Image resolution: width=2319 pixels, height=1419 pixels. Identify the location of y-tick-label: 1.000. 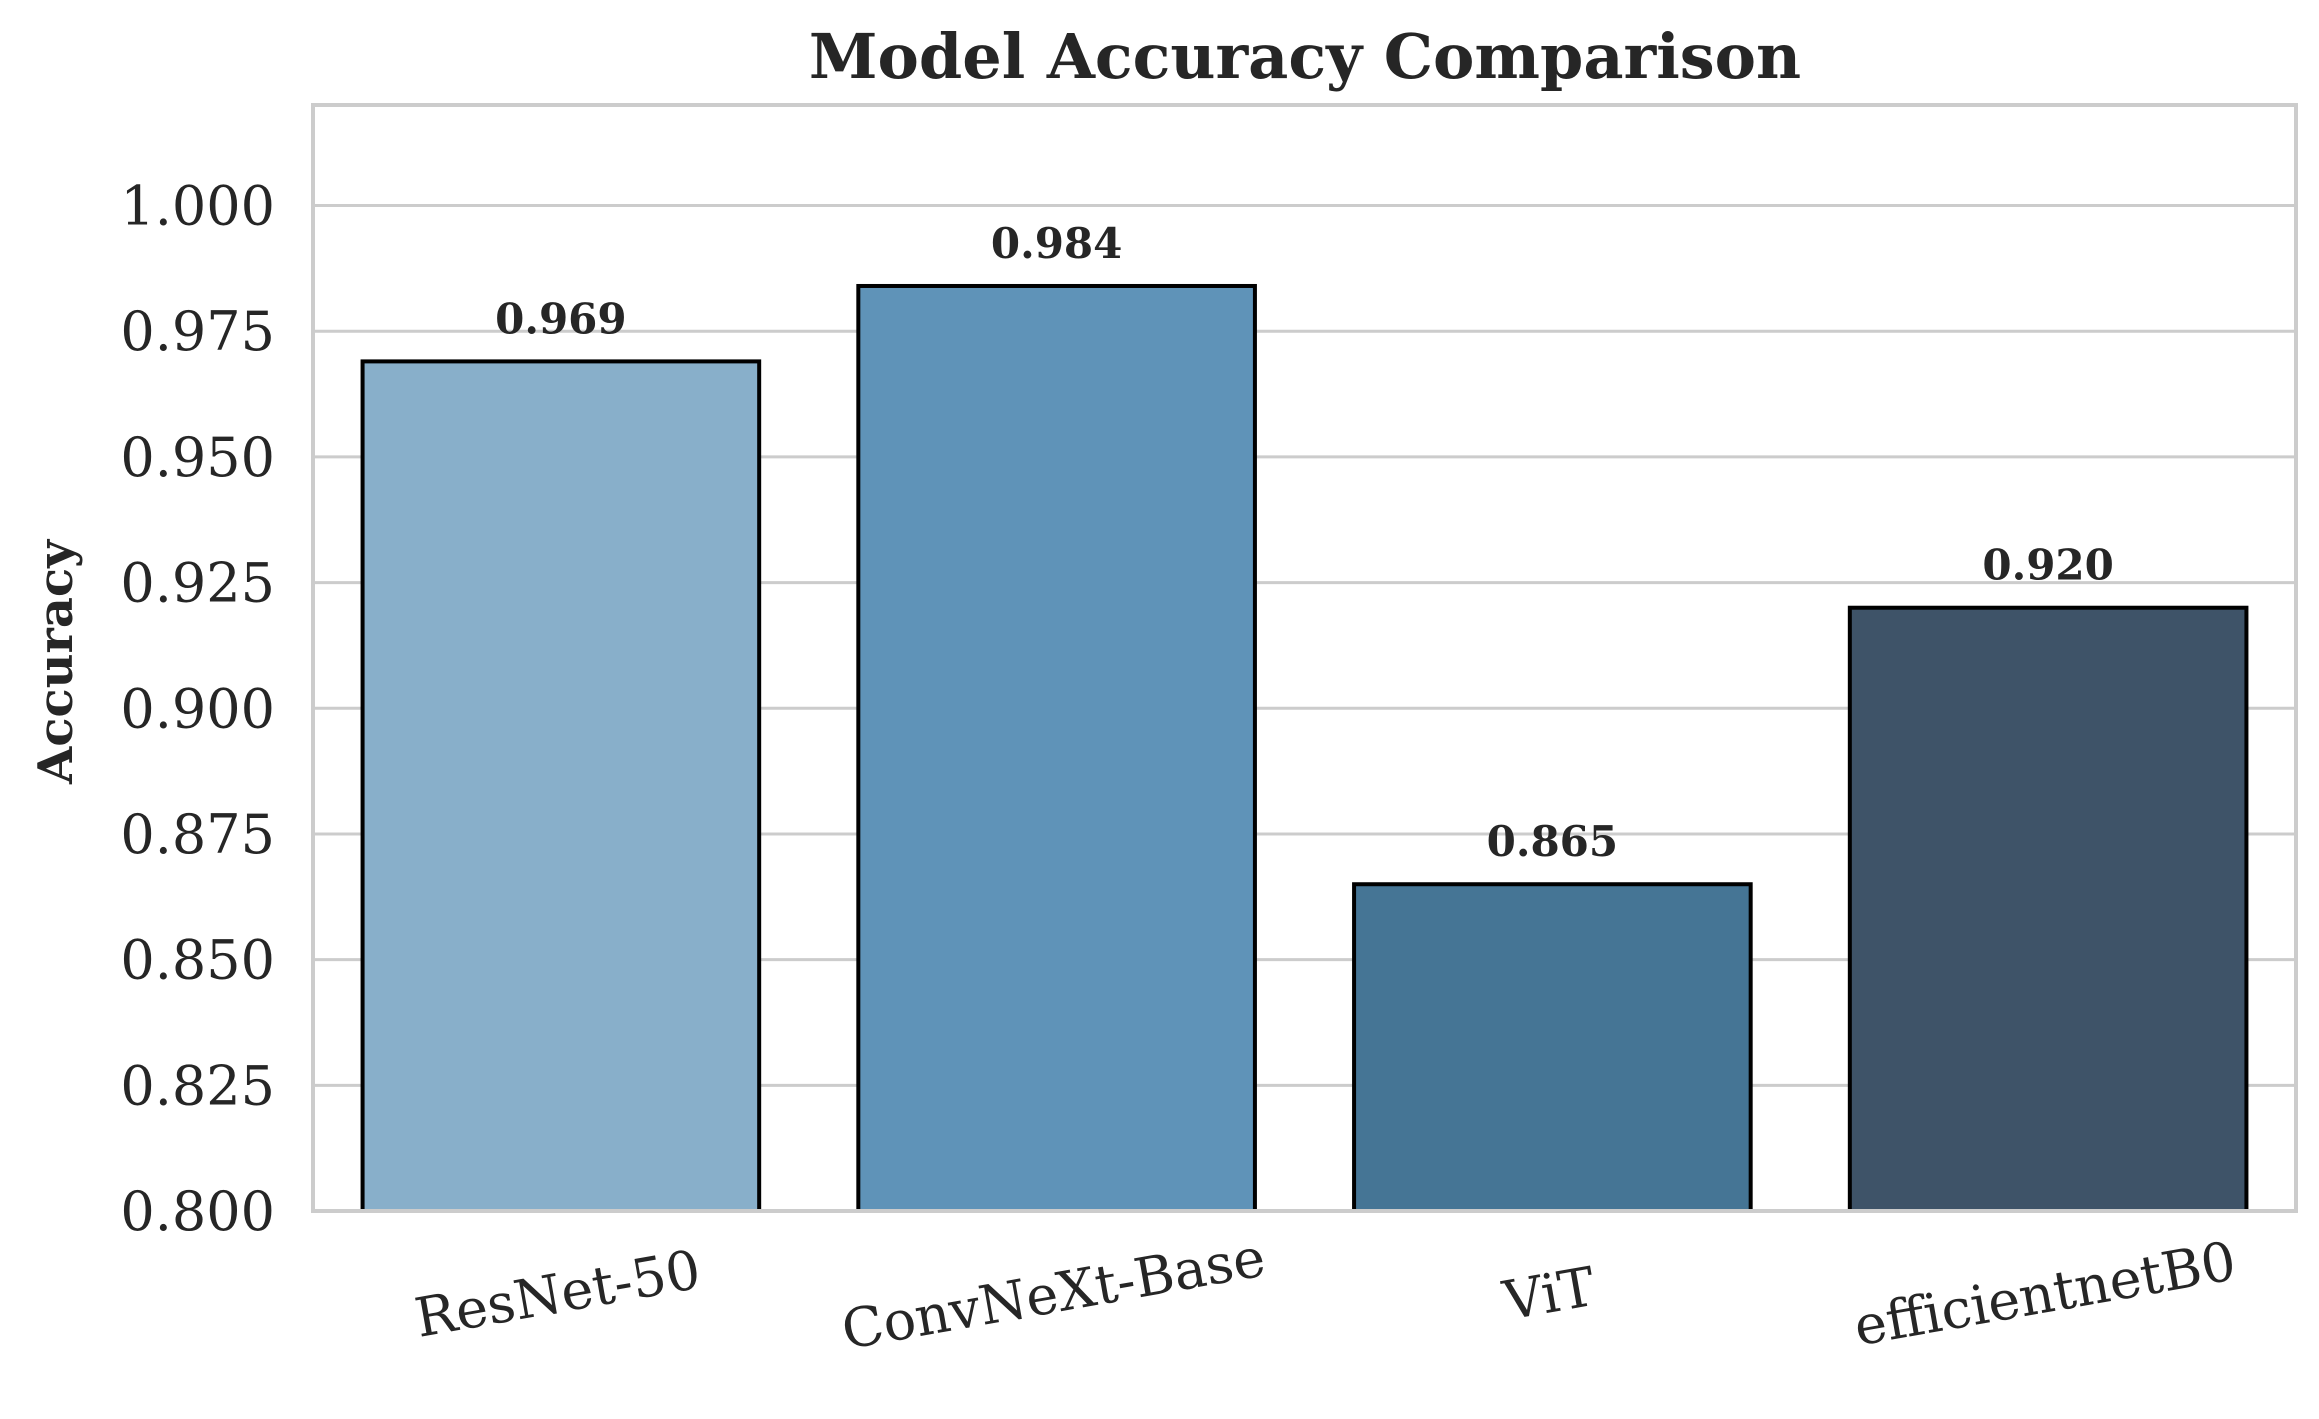
(197, 206).